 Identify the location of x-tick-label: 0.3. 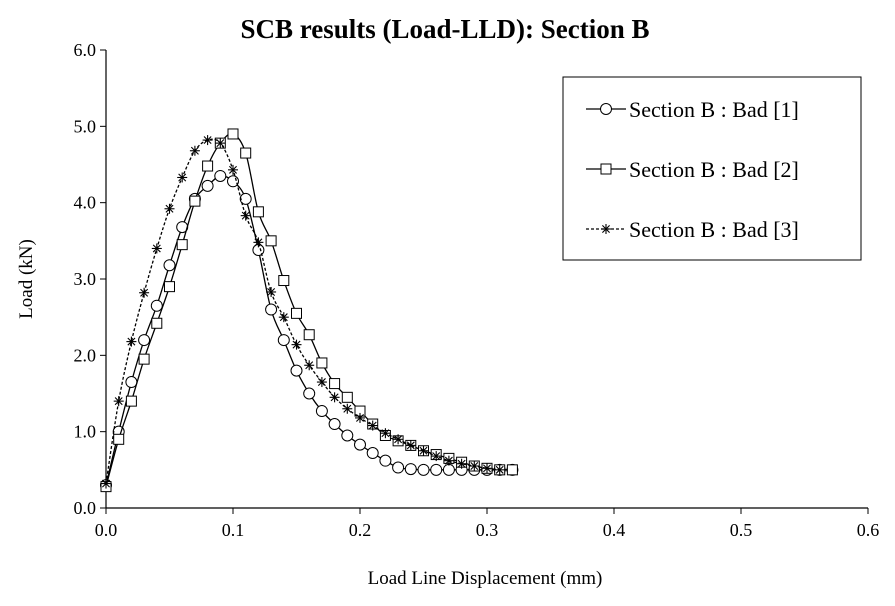
(487, 530).